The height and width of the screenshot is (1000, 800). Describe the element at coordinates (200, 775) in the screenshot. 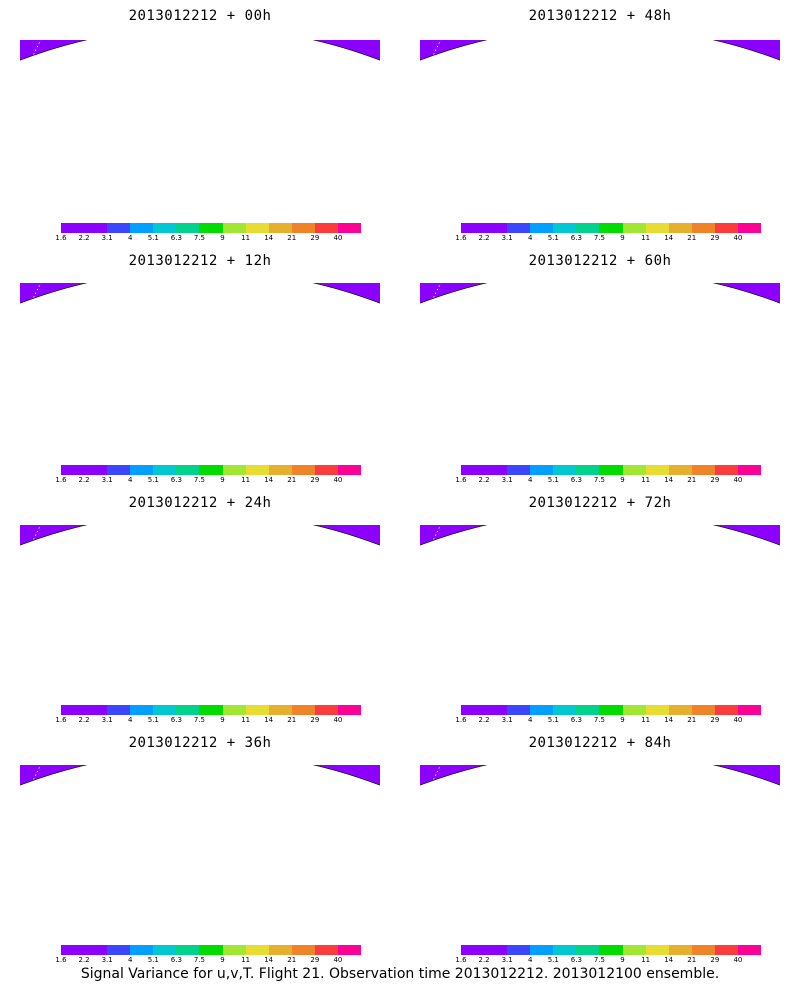

I see `map-background-field` at that location.